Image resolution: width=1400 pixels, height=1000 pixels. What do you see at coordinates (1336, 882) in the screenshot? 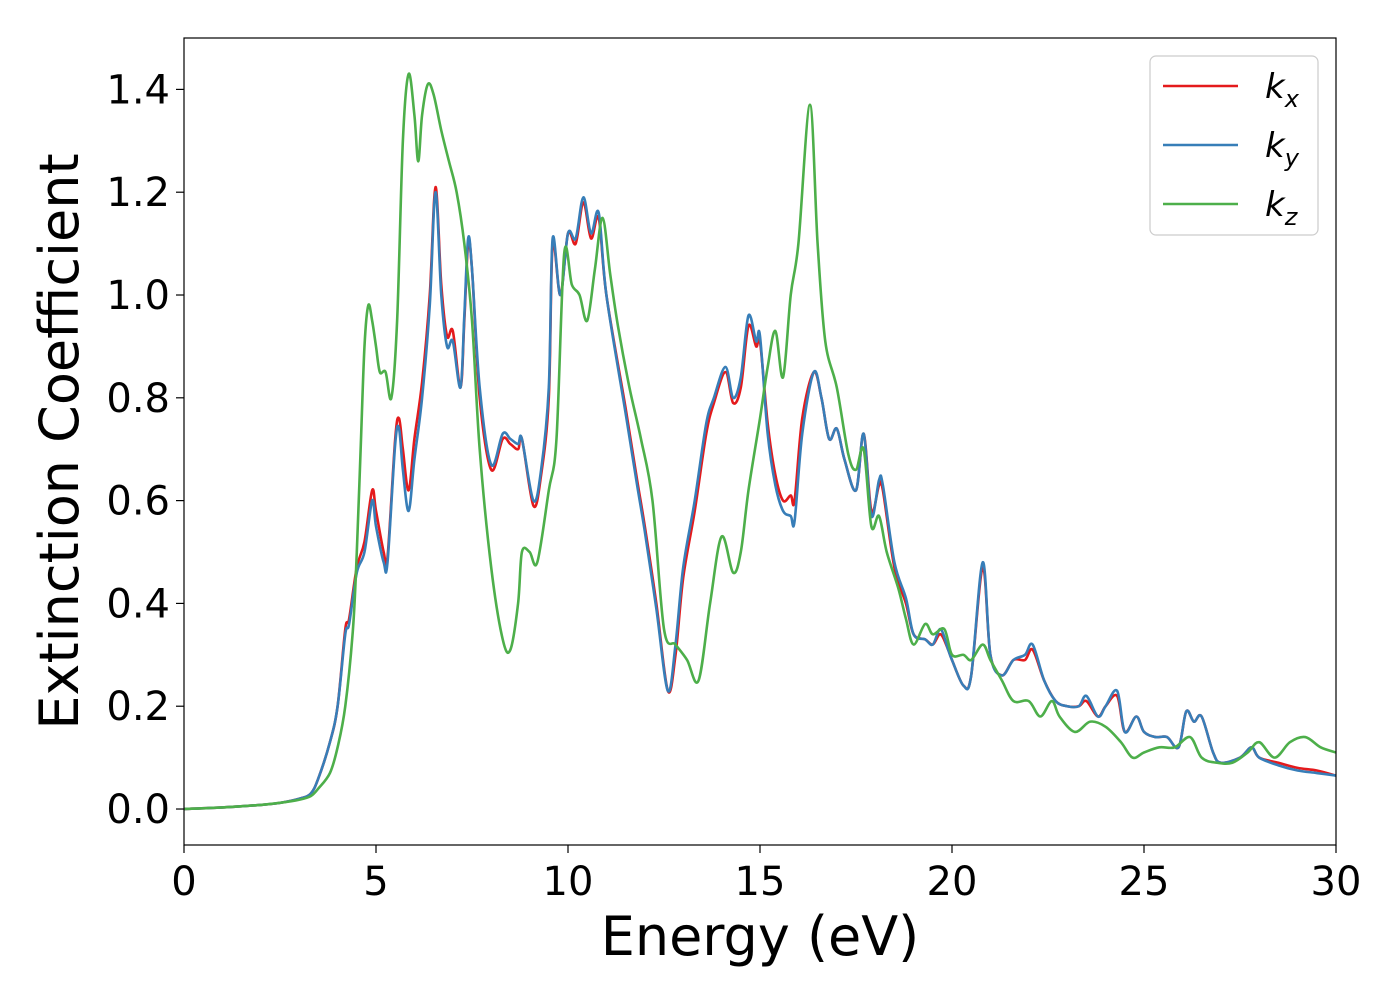
I see `x-tick-label: 30` at bounding box center [1336, 882].